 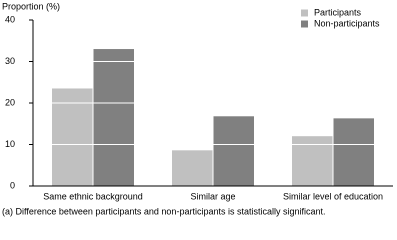 What do you see at coordinates (10, 102) in the screenshot?
I see `y-tick-label: 20` at bounding box center [10, 102].